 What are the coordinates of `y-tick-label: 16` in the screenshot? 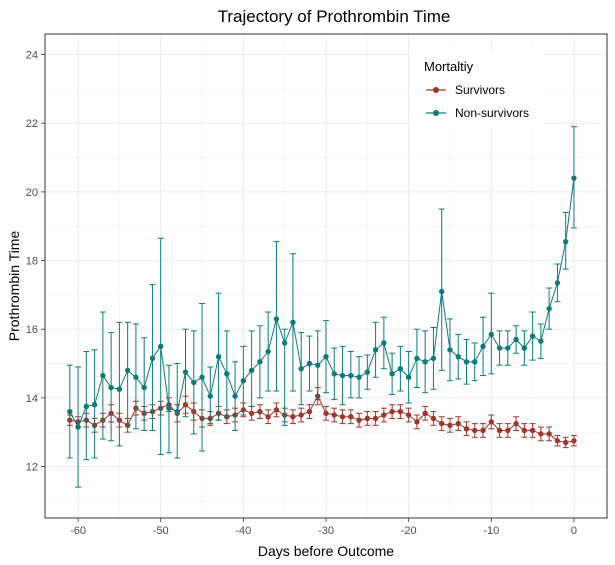 It's located at (32, 330).